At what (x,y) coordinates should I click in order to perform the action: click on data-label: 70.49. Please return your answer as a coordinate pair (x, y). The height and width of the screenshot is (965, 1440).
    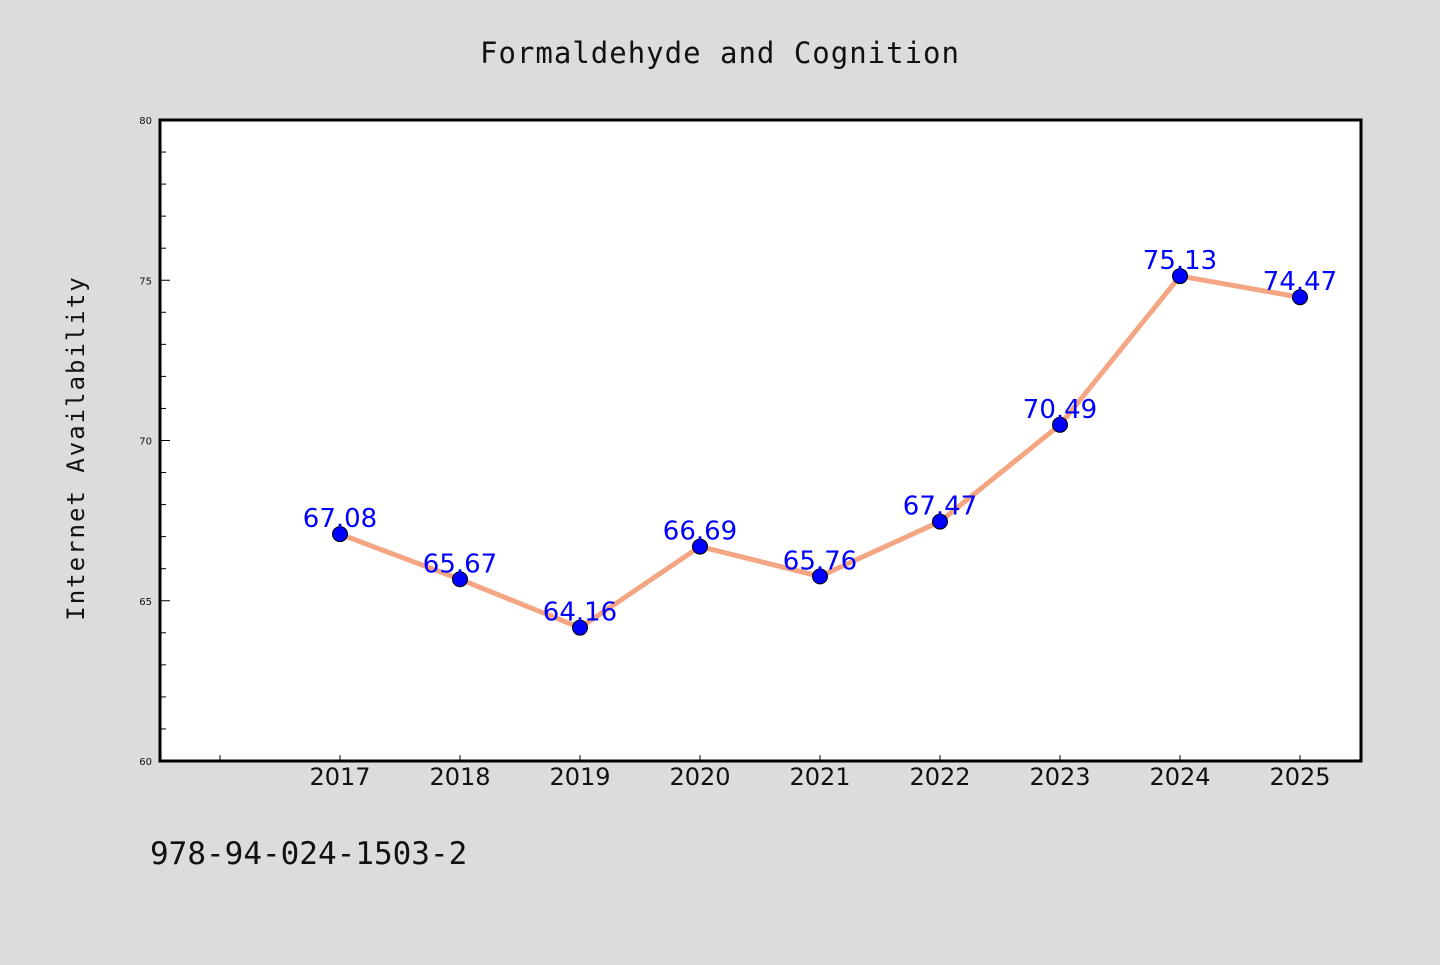
    Looking at the image, I should click on (1060, 410).